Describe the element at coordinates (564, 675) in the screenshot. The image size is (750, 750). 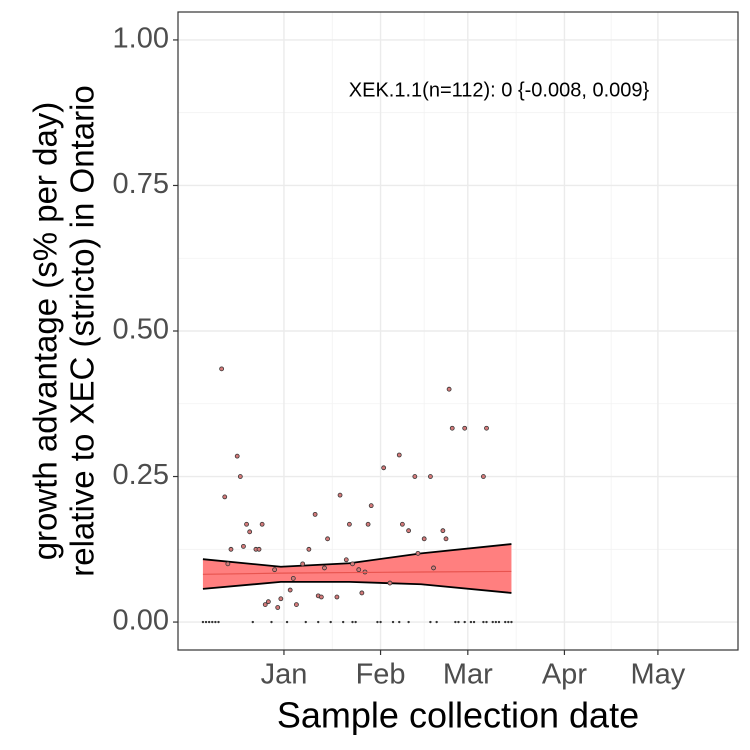
I see `x-tick-label: Apr` at that location.